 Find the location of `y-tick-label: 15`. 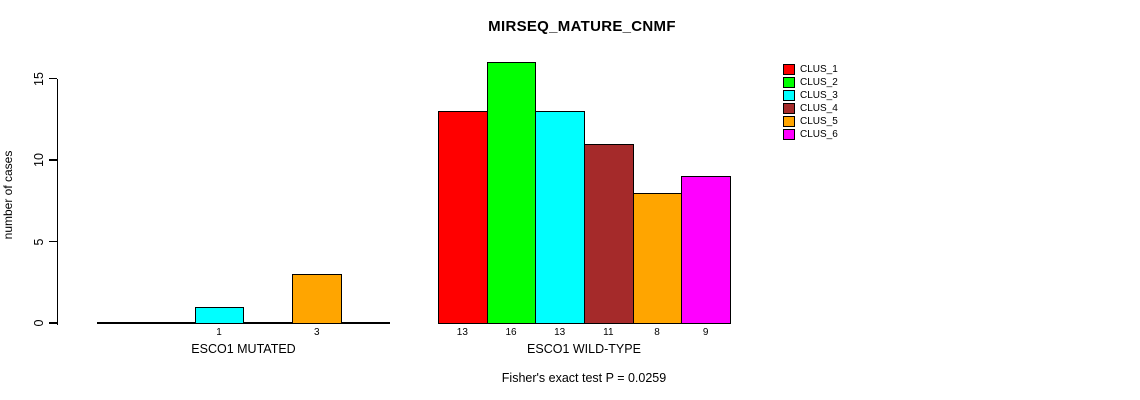

y-tick-label: 15 is located at coordinates (39, 78).